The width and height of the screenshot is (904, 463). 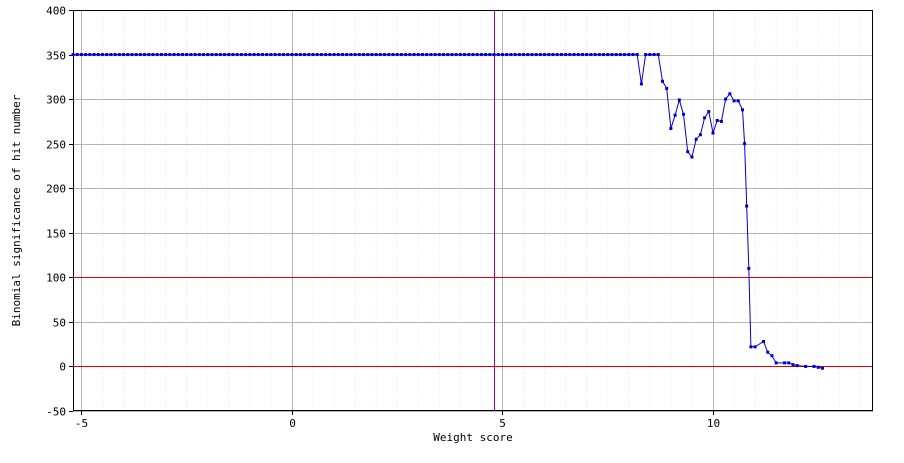 I want to click on x-tick-label: 0, so click(x=292, y=423).